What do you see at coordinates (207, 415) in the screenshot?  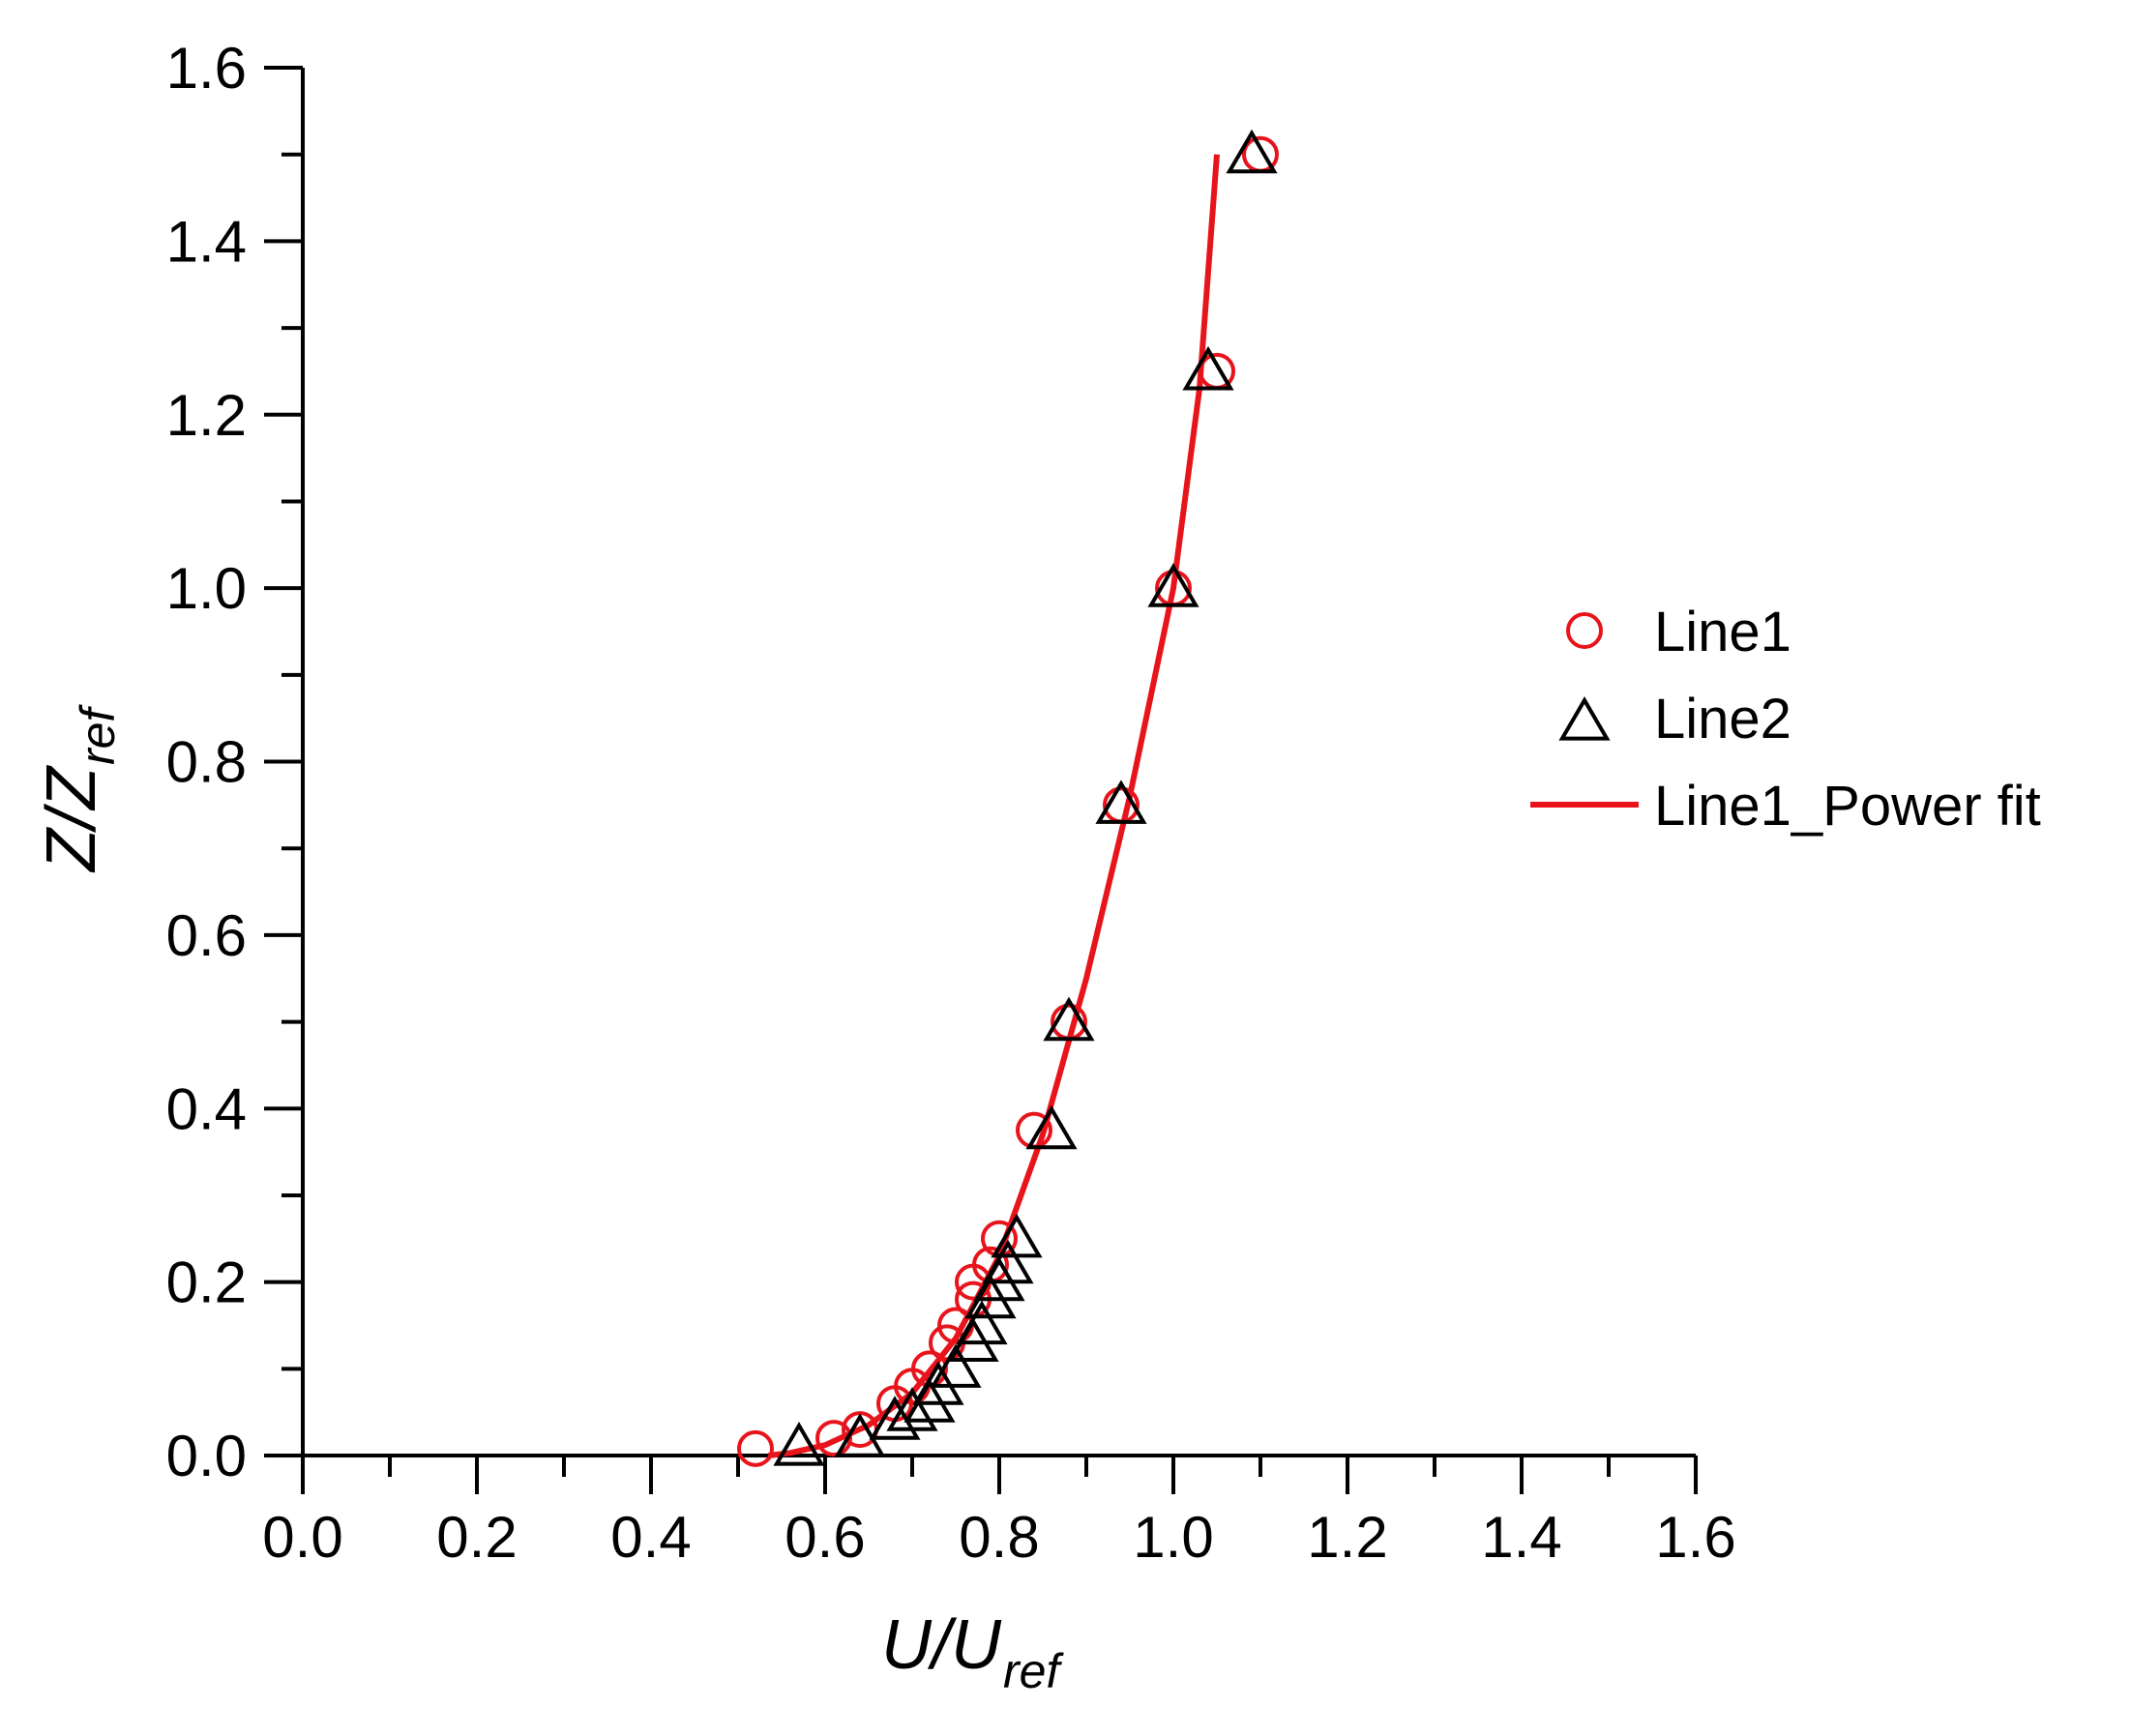 I see `y-tick-label: 1.2` at bounding box center [207, 415].